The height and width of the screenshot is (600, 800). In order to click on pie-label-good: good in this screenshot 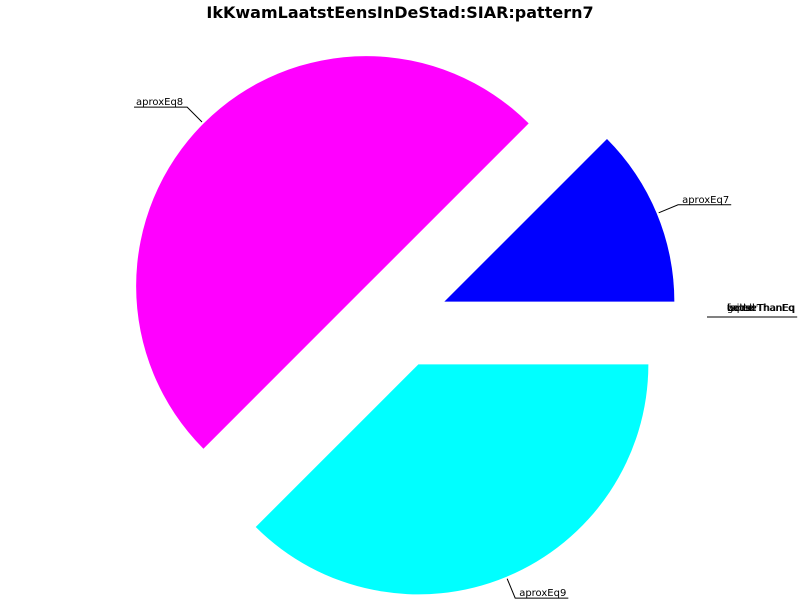, I will do `click(739, 308)`.